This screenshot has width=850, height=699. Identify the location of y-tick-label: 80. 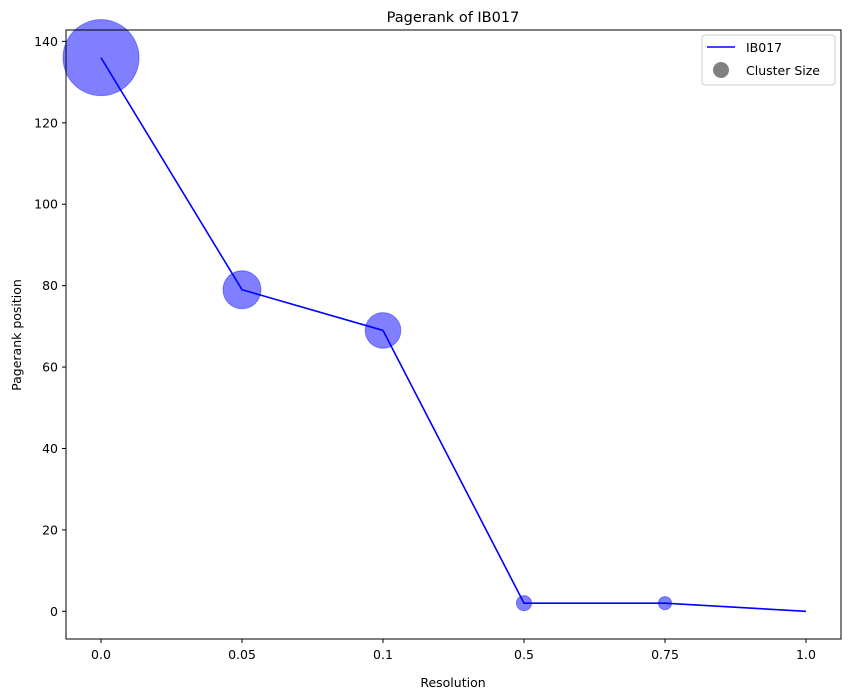
(50, 285).